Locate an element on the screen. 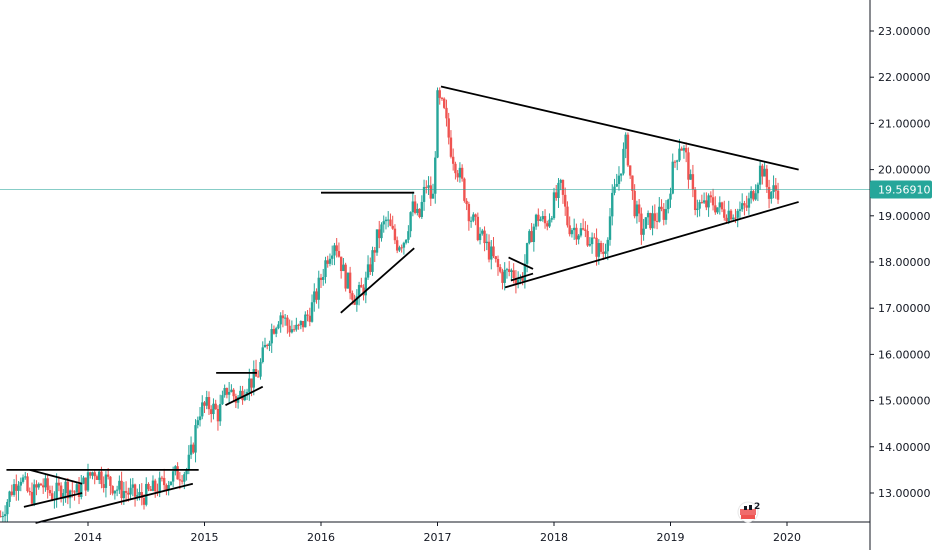 This screenshot has height=550, width=932. x-tick-label: 2014 is located at coordinates (88, 537).